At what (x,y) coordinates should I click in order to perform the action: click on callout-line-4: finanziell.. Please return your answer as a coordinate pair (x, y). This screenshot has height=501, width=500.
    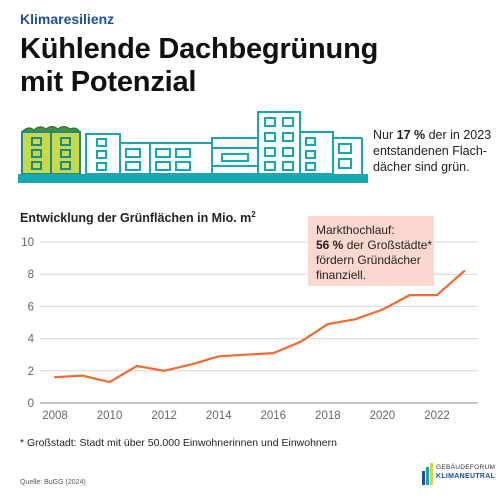
    Looking at the image, I should click on (341, 275).